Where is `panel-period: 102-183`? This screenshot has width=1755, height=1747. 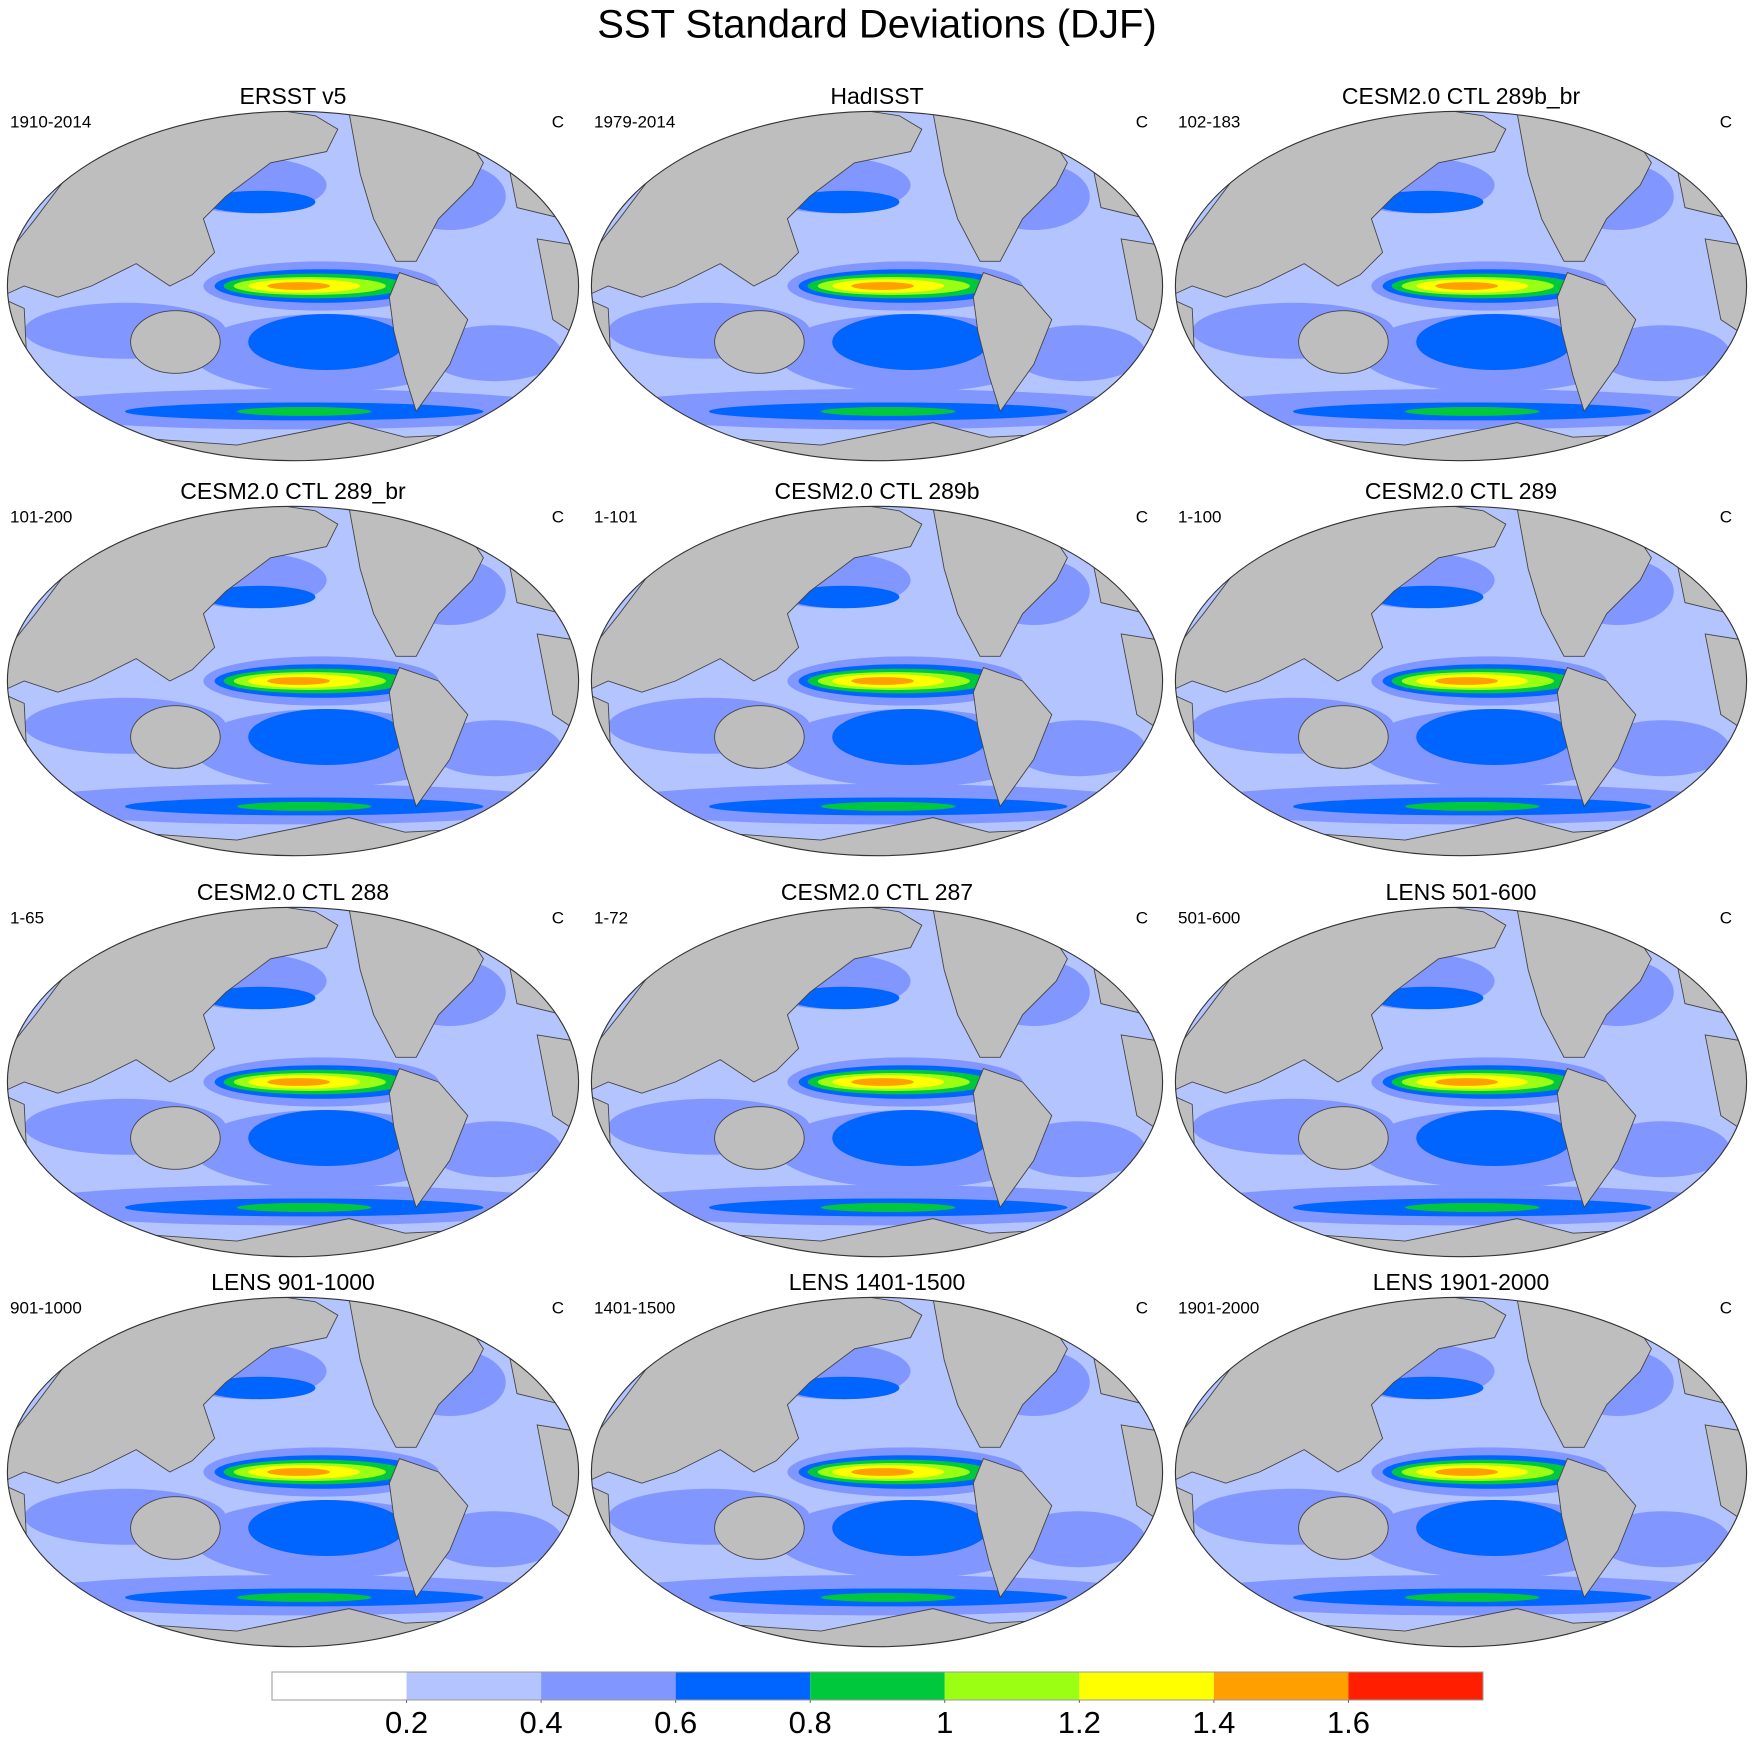 panel-period: 102-183 is located at coordinates (1209, 121).